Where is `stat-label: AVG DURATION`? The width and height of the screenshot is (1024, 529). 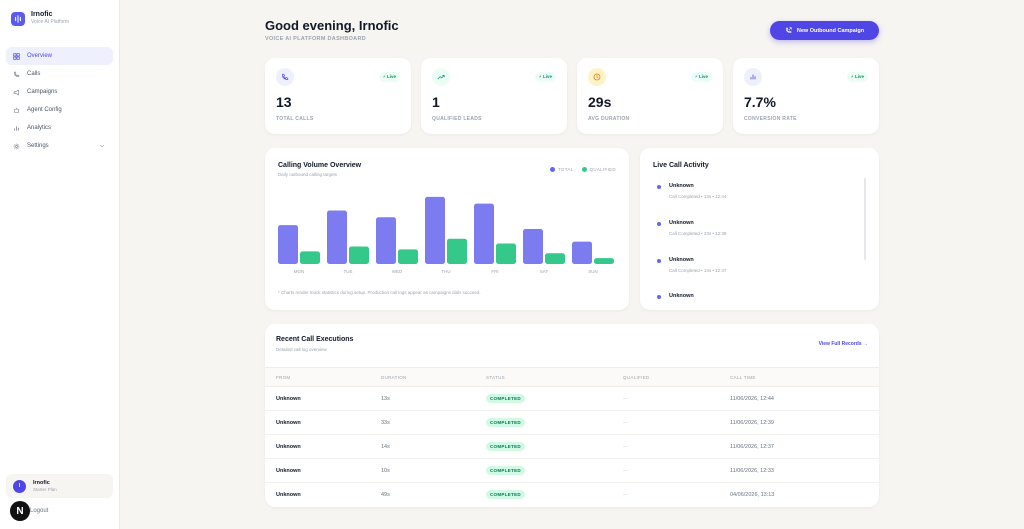 stat-label: AVG DURATION is located at coordinates (609, 119).